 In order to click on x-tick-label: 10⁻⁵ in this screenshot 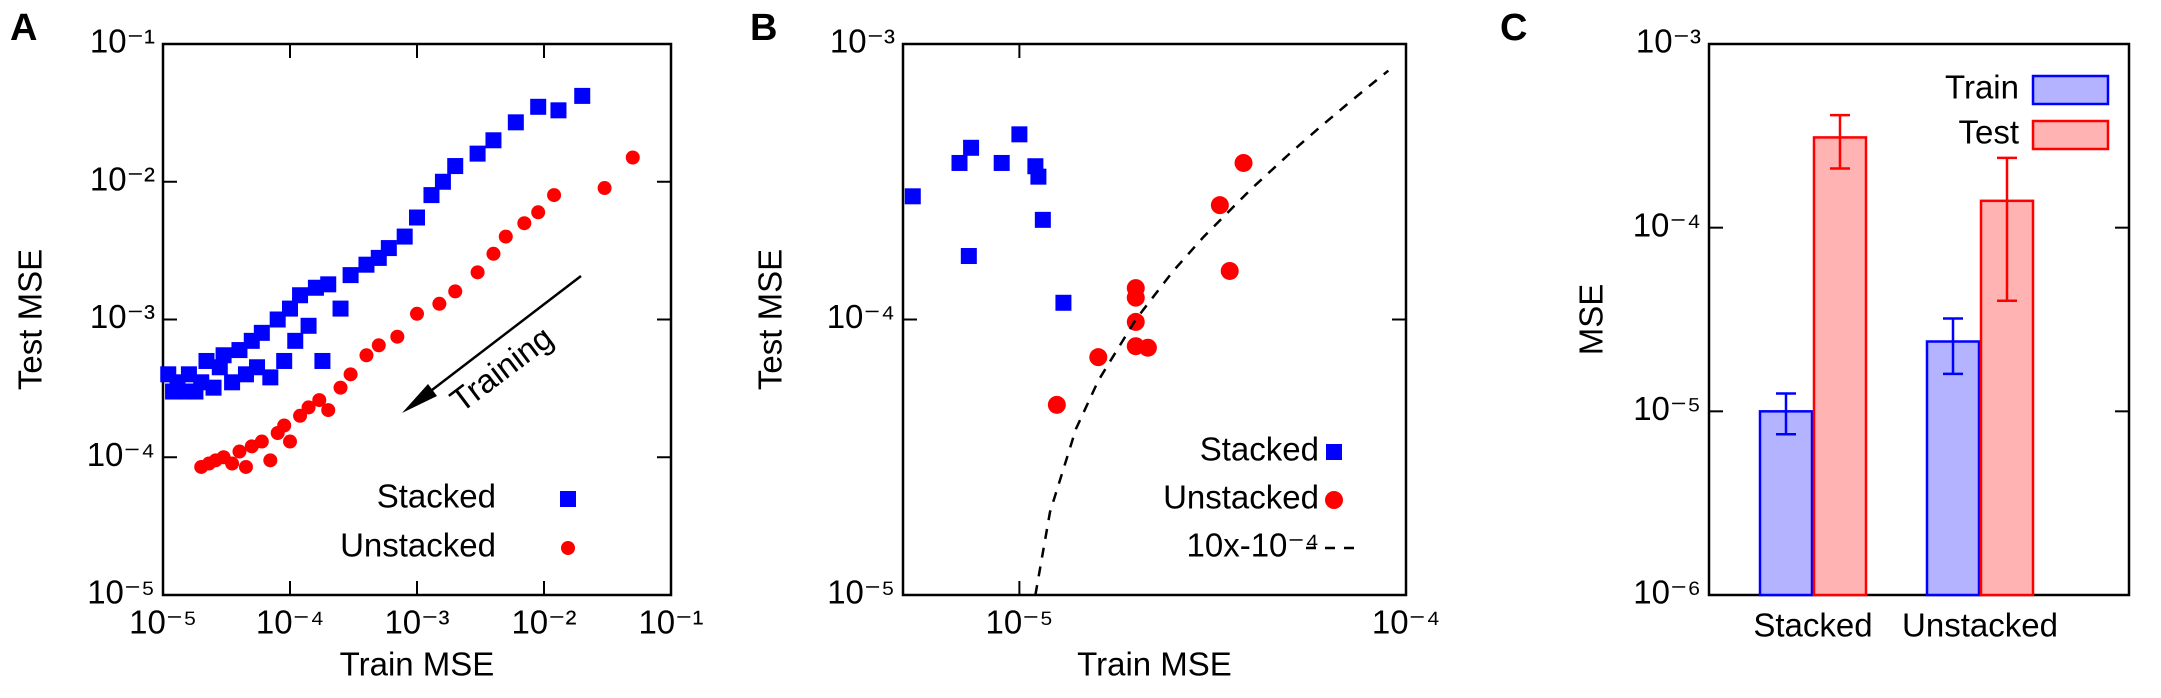, I will do `click(1019, 622)`.